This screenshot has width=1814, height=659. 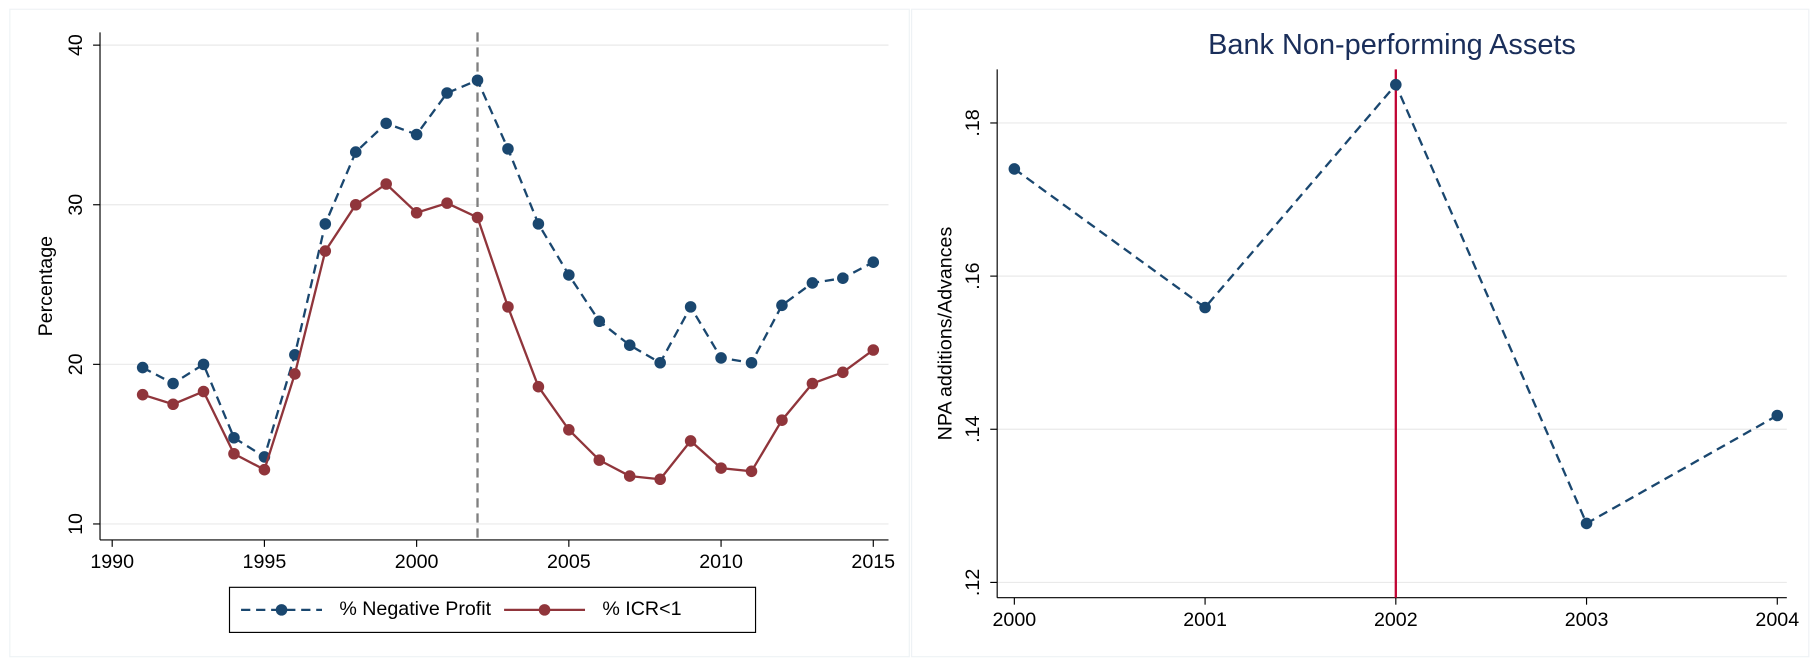 What do you see at coordinates (265, 562) in the screenshot?
I see `x-tick-label: 1995` at bounding box center [265, 562].